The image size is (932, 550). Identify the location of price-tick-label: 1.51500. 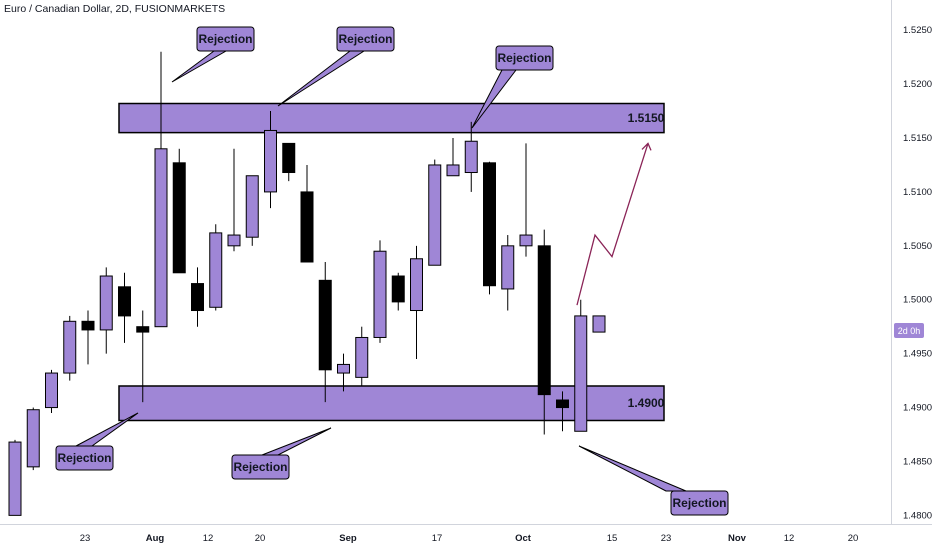
(917, 138).